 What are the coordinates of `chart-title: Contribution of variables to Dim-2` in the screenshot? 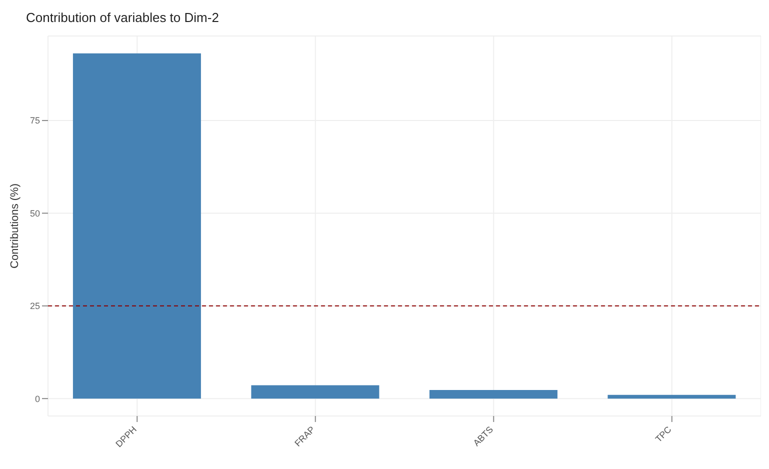 It's located at (122, 17).